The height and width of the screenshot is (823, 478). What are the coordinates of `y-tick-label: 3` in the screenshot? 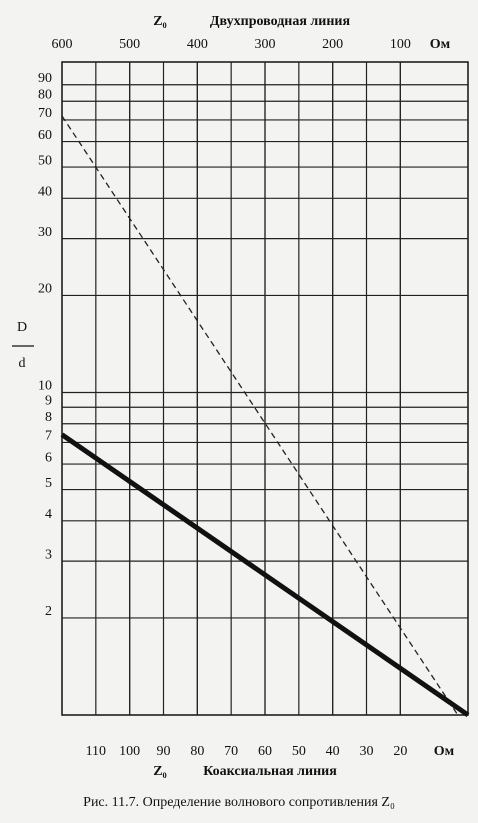 It's located at (48, 554).